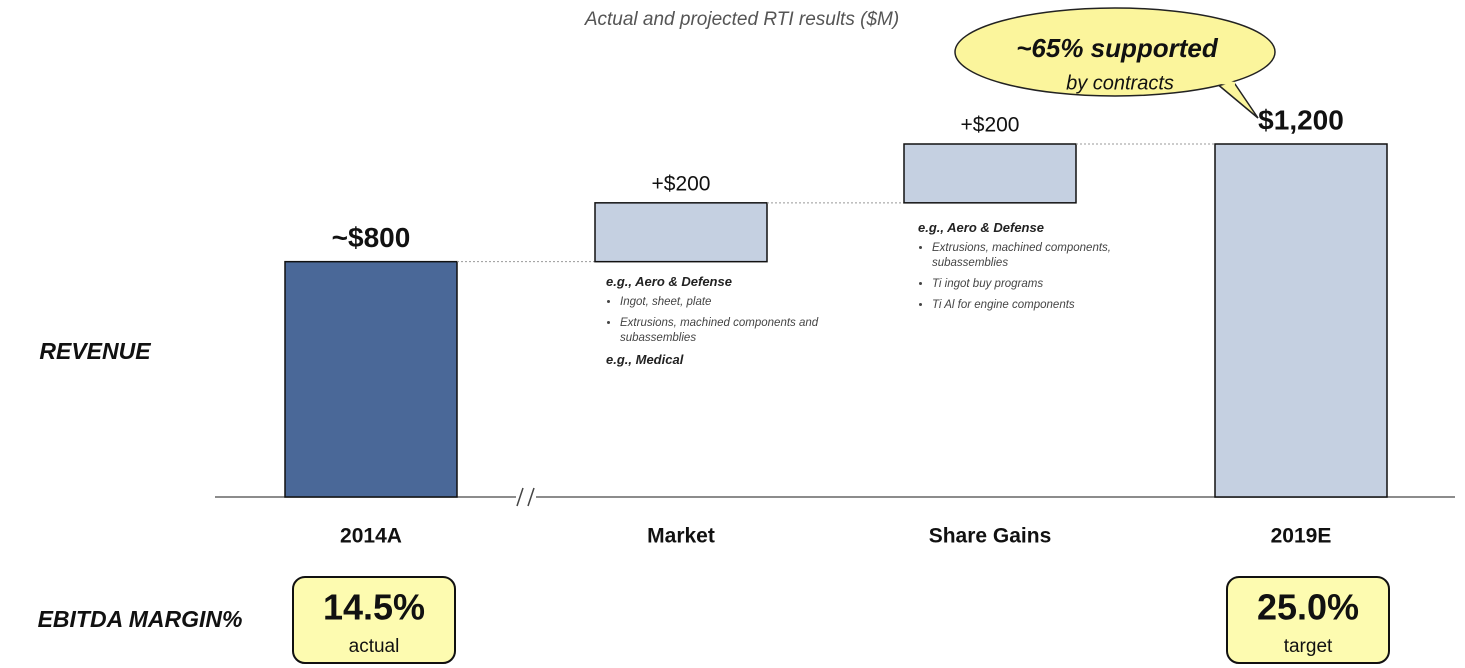  I want to click on margin-label: EBITDA MARGIN%, so click(140, 619).